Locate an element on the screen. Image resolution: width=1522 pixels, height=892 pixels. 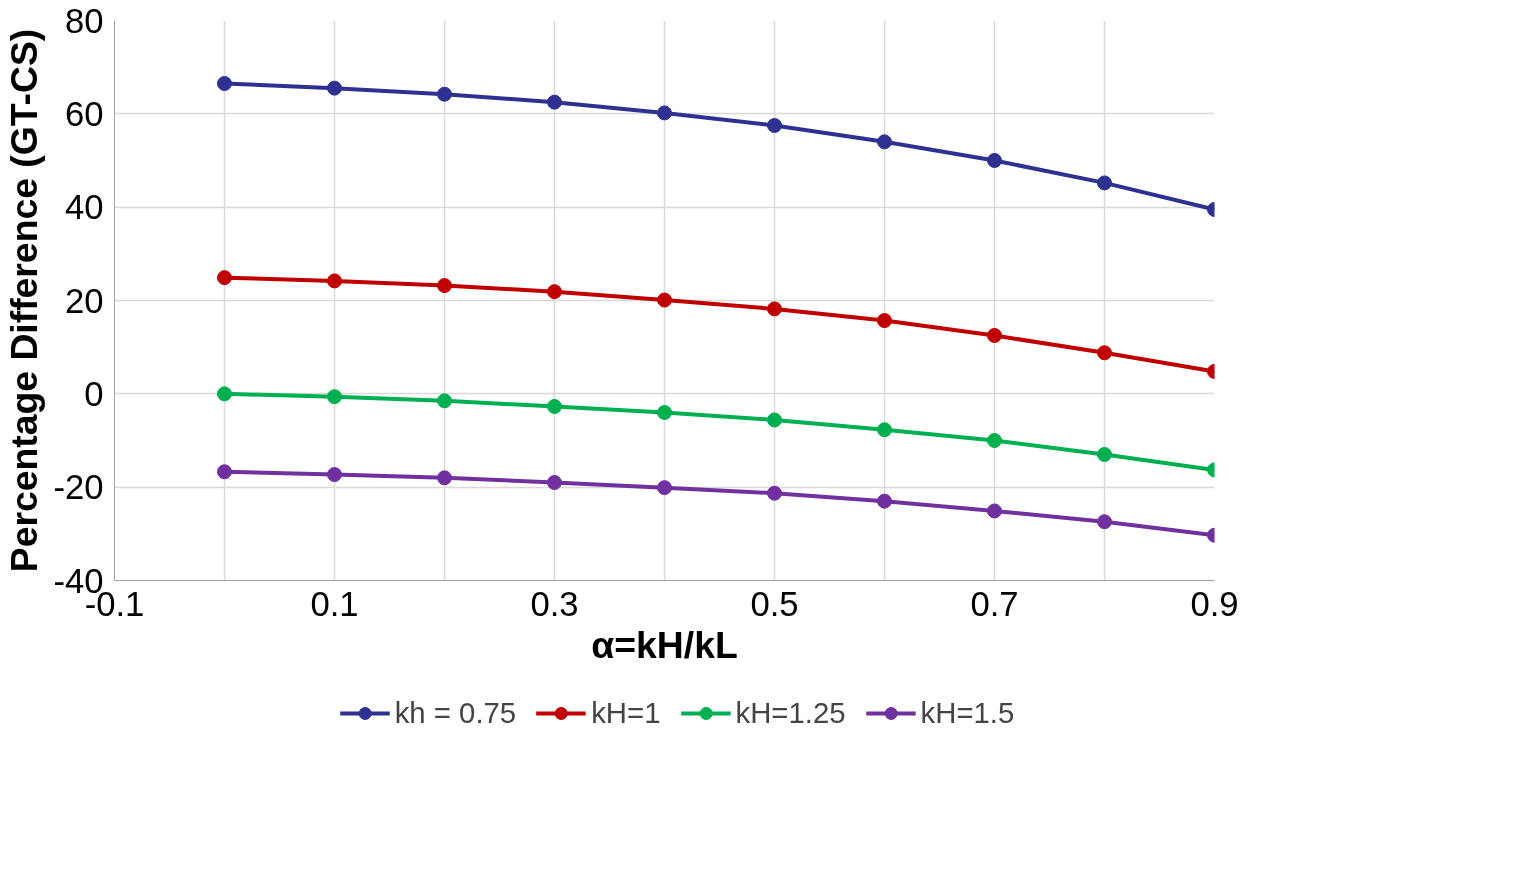
x-tick-label: 0.3 is located at coordinates (554, 603).